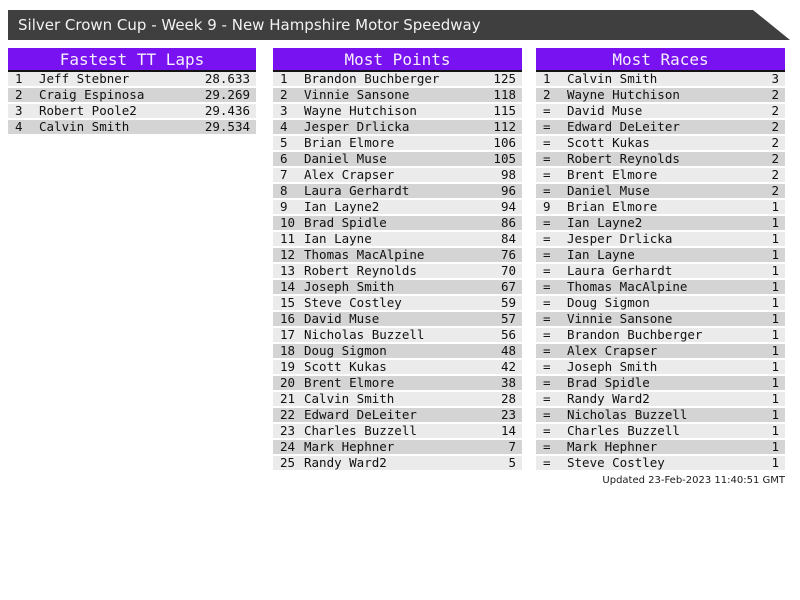 The height and width of the screenshot is (600, 800). Describe the element at coordinates (288, 382) in the screenshot. I see `row-rank: 20` at that location.